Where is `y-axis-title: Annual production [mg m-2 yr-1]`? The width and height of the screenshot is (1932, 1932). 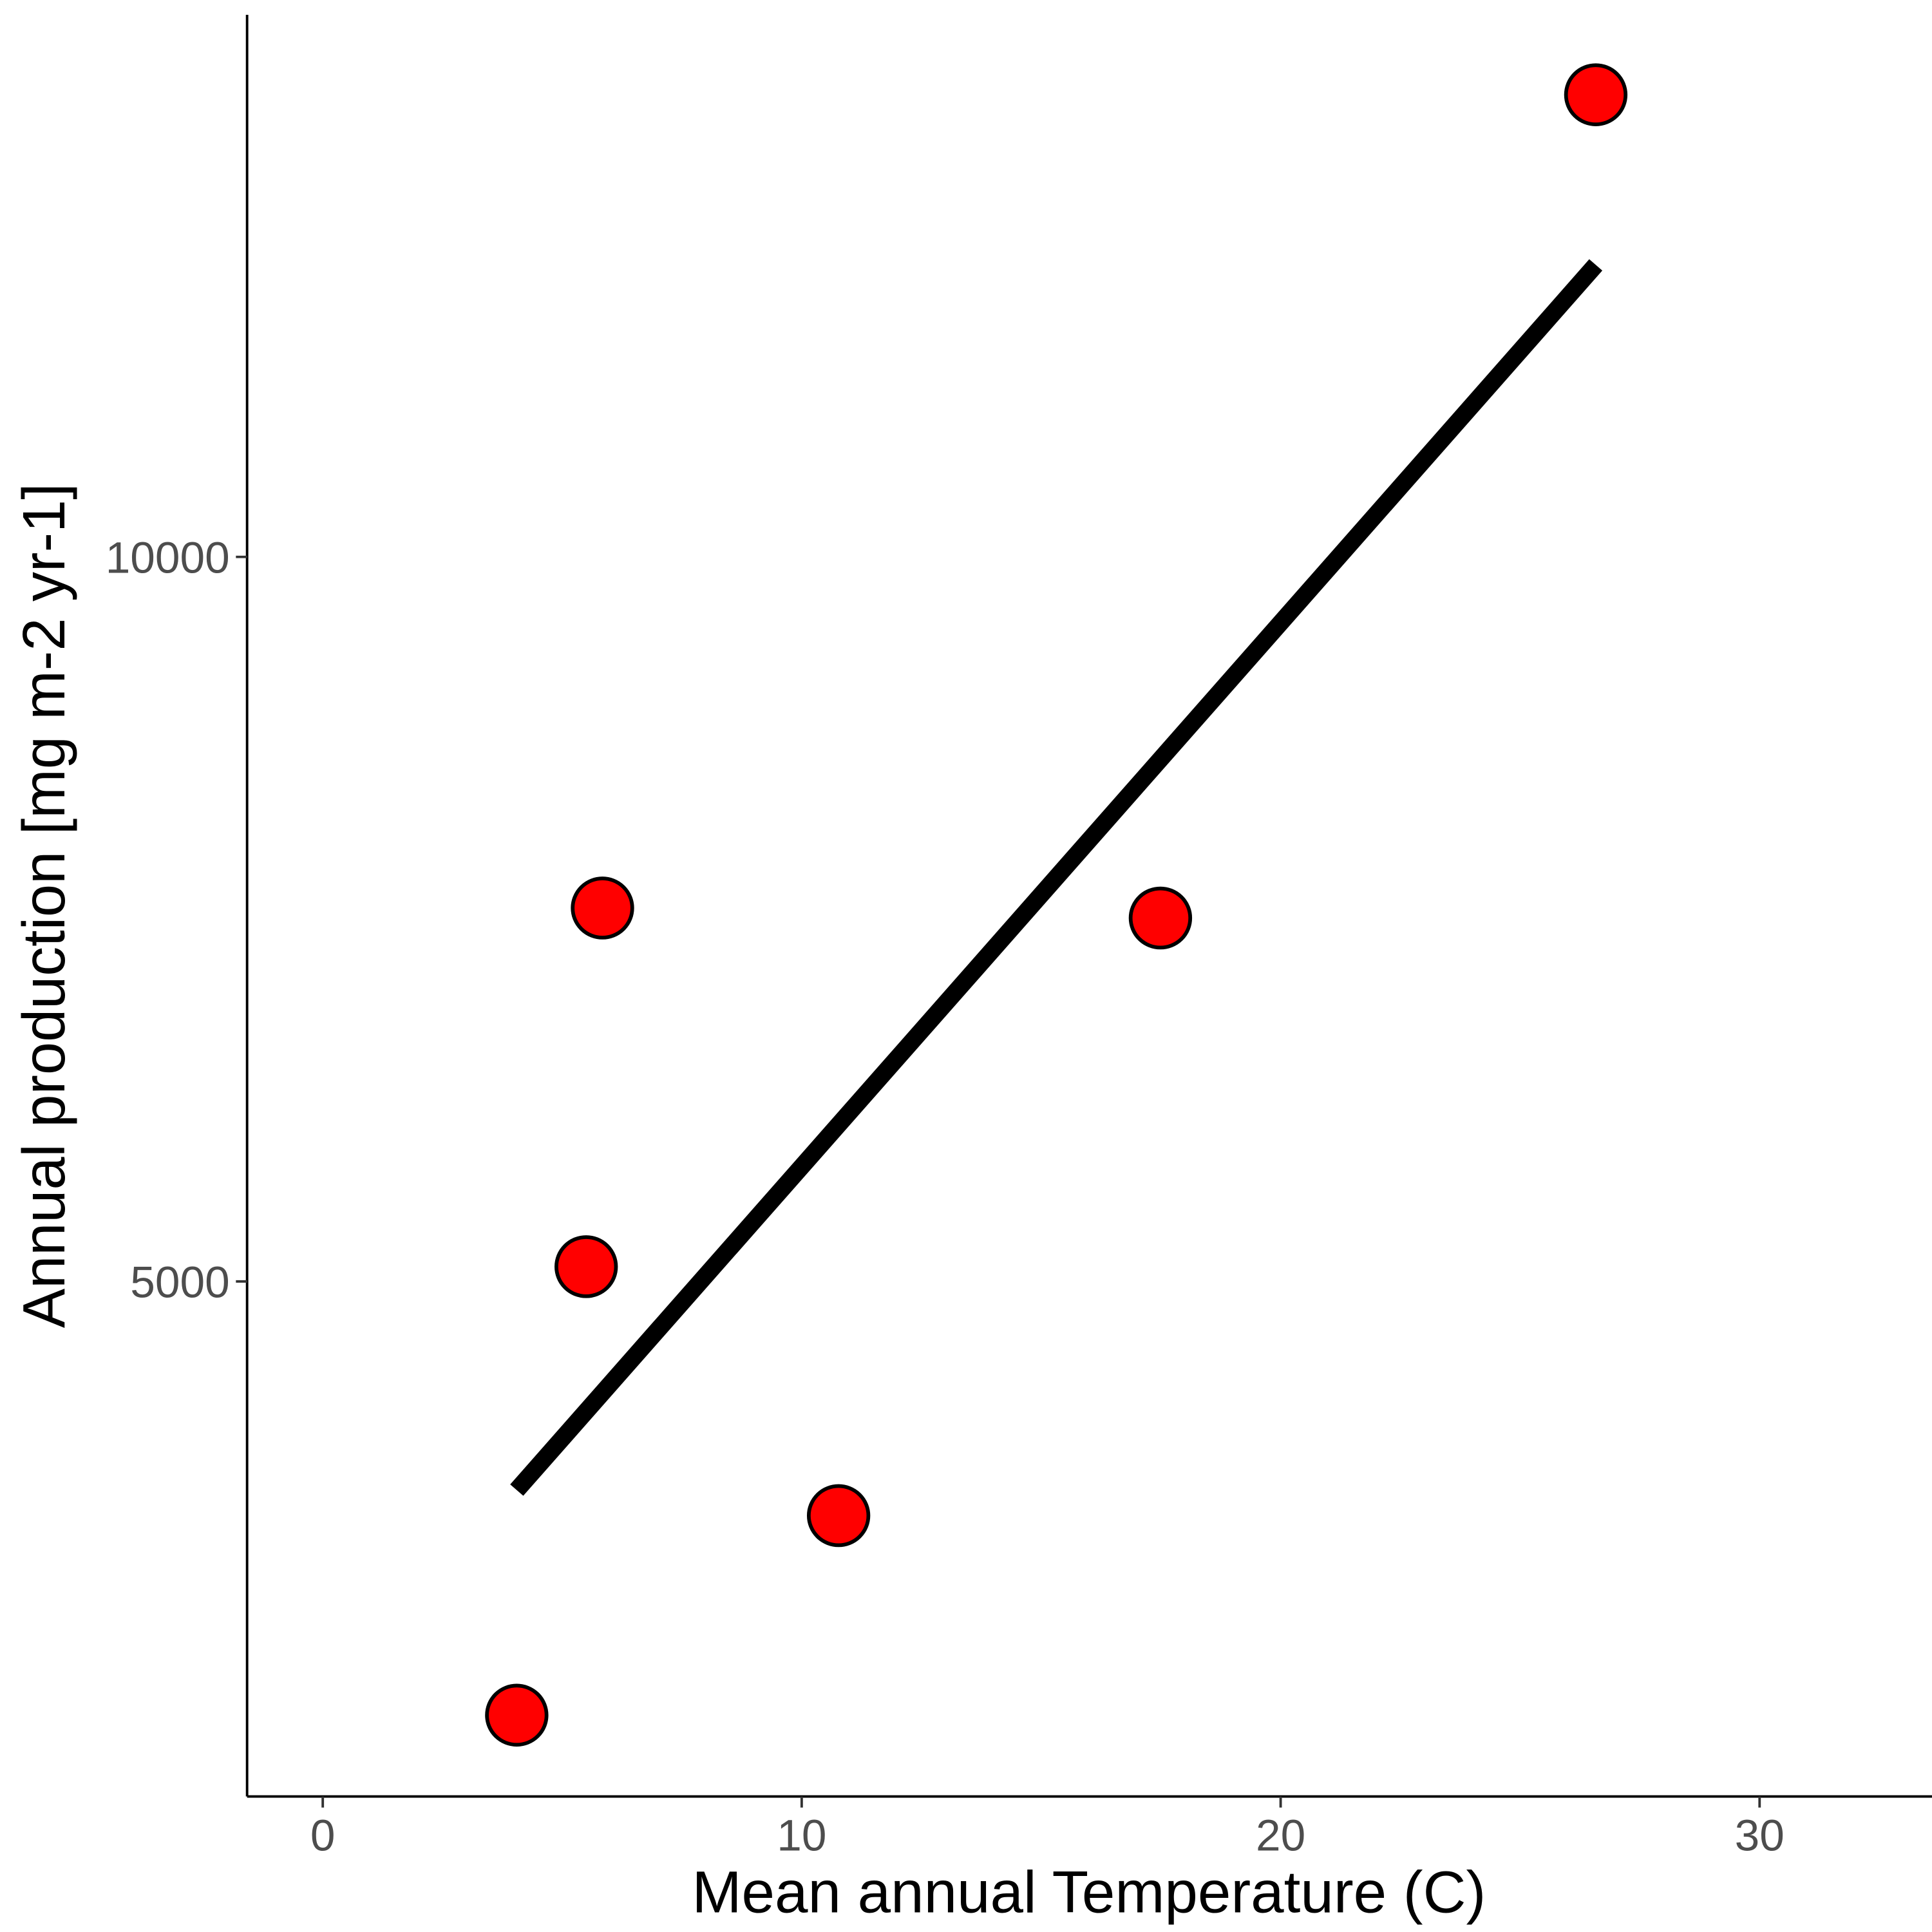
y-axis-title: Annual production [mg m-2 yr-1] is located at coordinates (44, 906).